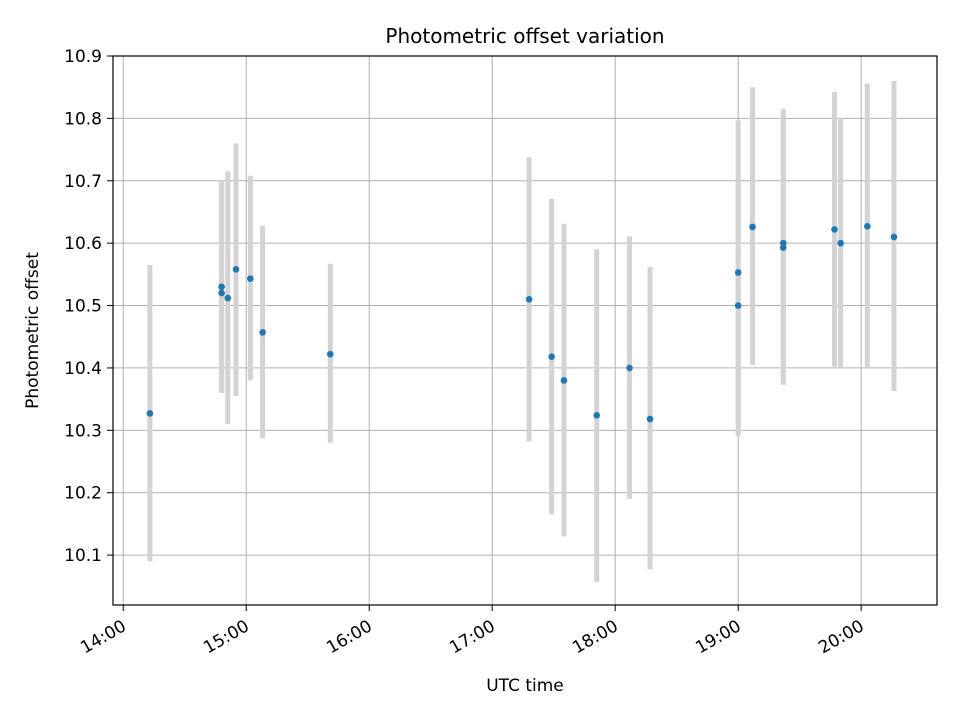 The height and width of the screenshot is (720, 960). I want to click on x-axis-label: UTC time, so click(525, 686).